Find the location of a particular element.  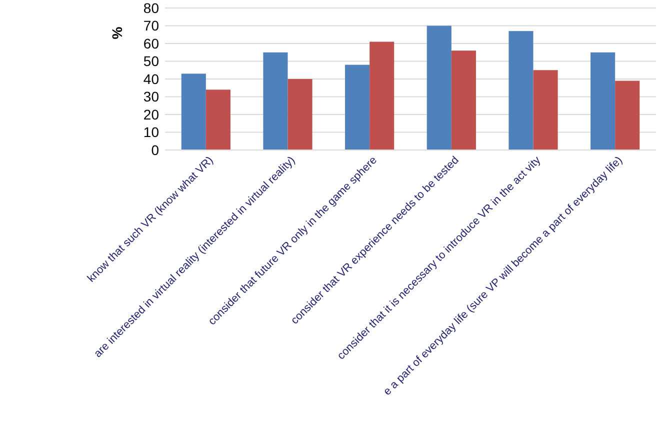

y-tick-label: 50 is located at coordinates (151, 61).